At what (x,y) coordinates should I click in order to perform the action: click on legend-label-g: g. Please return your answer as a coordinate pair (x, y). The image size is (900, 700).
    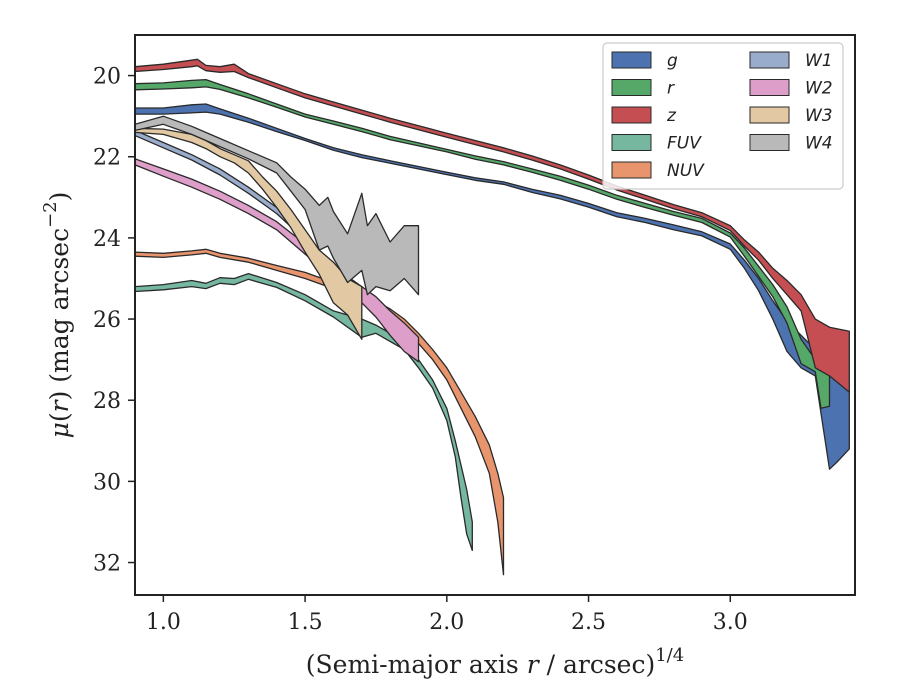
    Looking at the image, I should click on (672, 61).